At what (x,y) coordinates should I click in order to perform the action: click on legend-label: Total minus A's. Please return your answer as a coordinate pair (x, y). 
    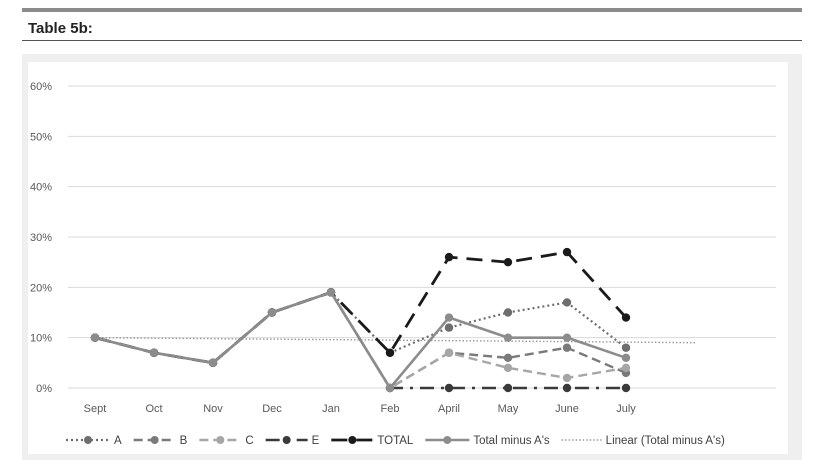
    Looking at the image, I should click on (511, 441).